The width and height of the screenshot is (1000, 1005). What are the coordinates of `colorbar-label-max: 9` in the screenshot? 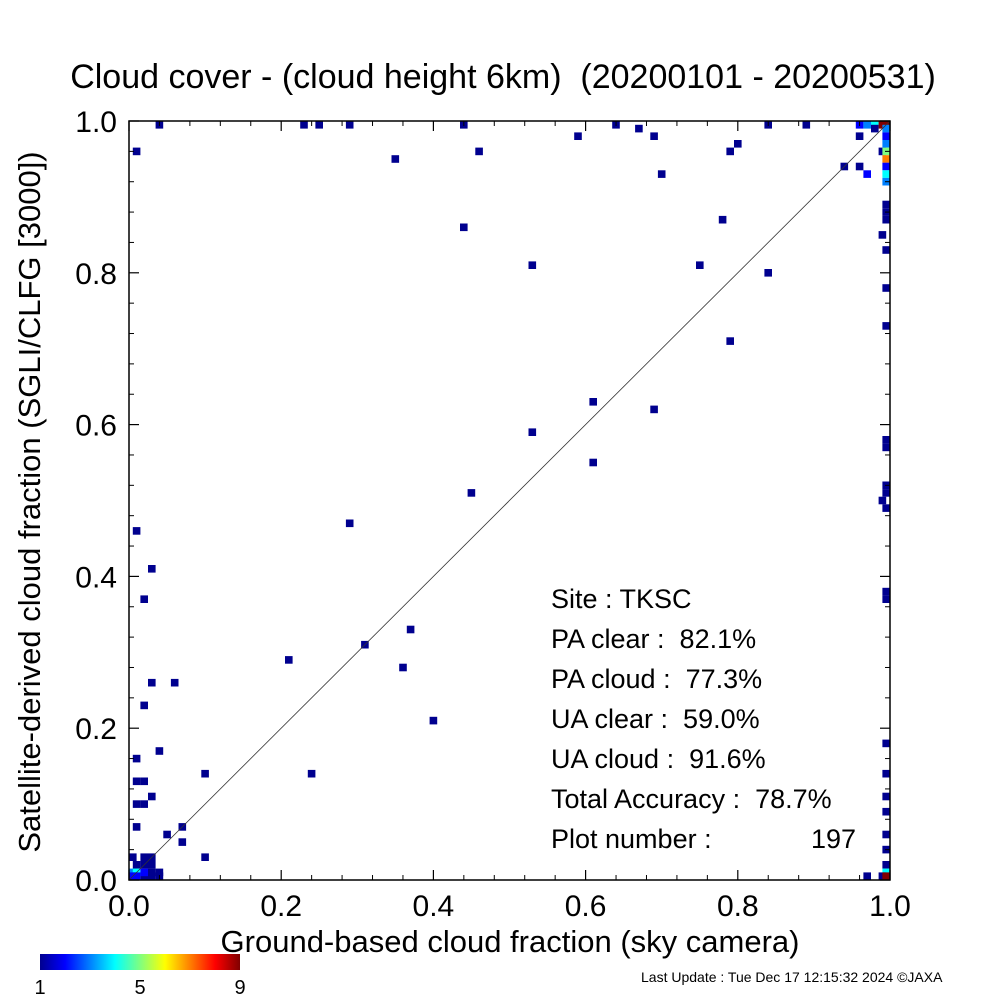 It's located at (239, 988).